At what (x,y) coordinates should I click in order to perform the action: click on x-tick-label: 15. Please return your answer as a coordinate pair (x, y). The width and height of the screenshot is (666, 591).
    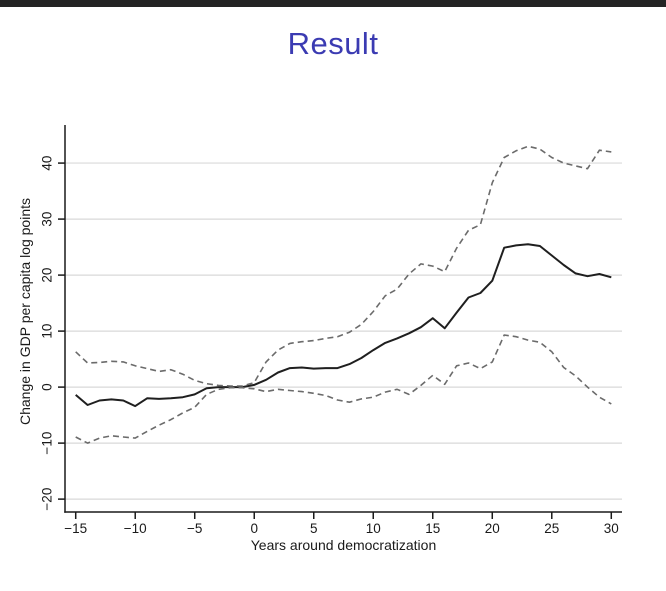
    Looking at the image, I should click on (432, 528).